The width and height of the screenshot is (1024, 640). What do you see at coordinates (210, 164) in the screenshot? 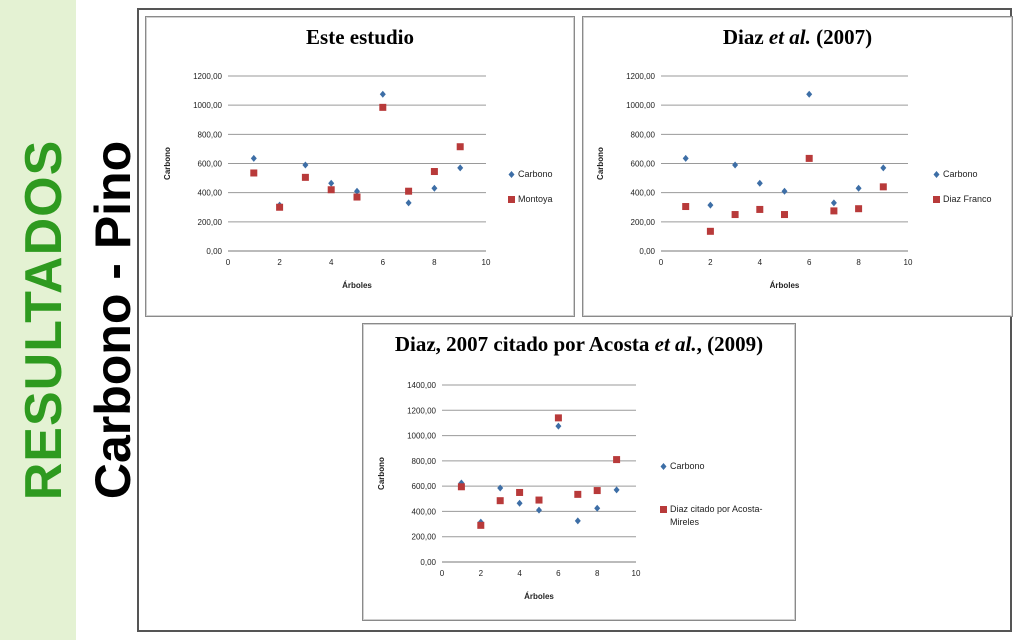
I see `y-tick-label: 600,00` at bounding box center [210, 164].